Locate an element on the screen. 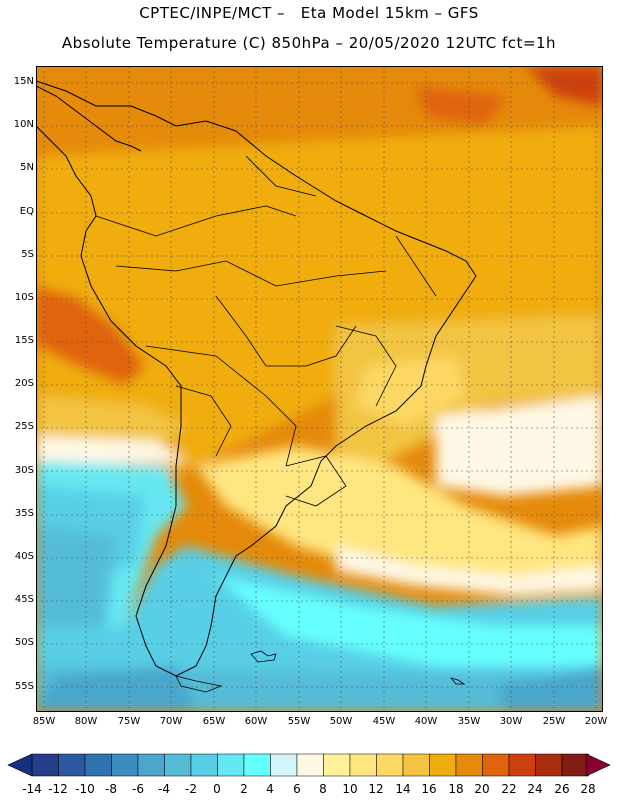  colorbar-label: 26 is located at coordinates (562, 789).